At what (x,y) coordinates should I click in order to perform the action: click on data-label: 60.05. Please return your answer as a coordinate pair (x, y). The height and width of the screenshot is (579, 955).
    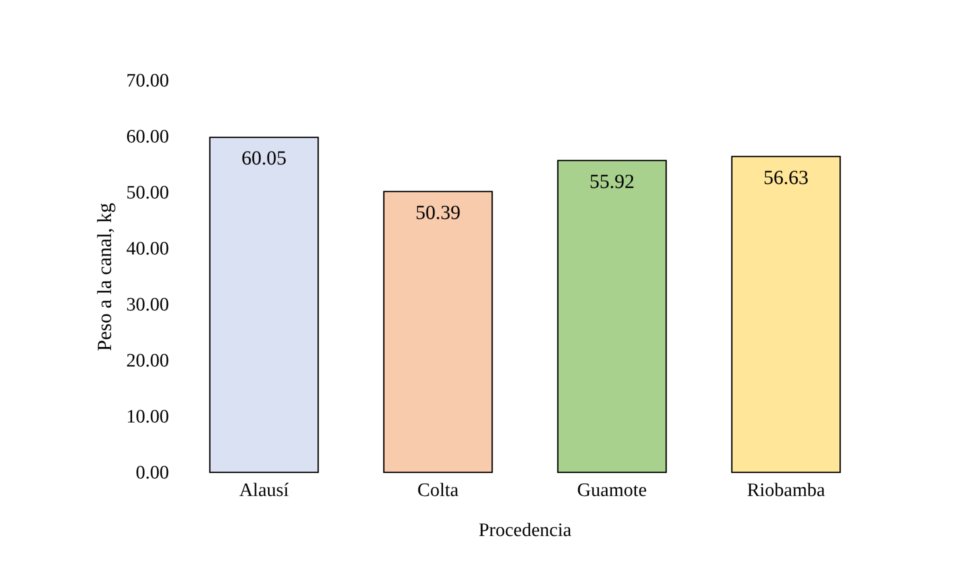
    Looking at the image, I should click on (264, 159).